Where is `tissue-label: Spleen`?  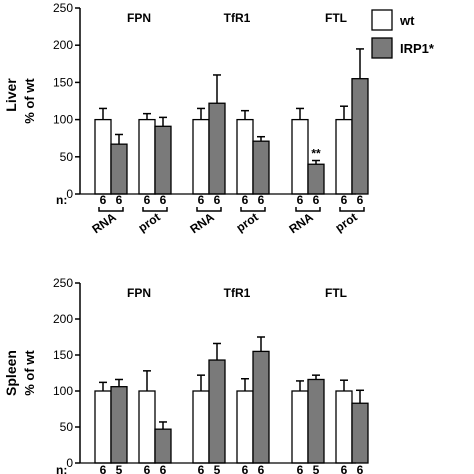
tissue-label: Spleen is located at coordinates (11, 373).